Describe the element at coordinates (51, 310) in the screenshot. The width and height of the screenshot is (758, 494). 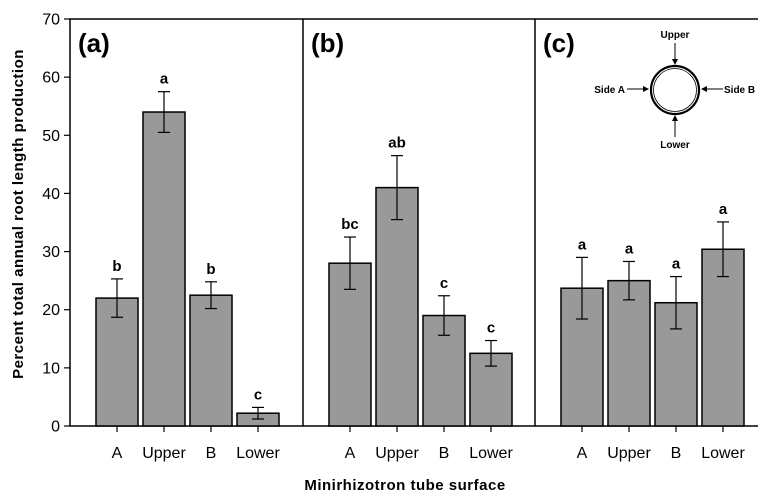
I see `y-tick-label: 20` at that location.